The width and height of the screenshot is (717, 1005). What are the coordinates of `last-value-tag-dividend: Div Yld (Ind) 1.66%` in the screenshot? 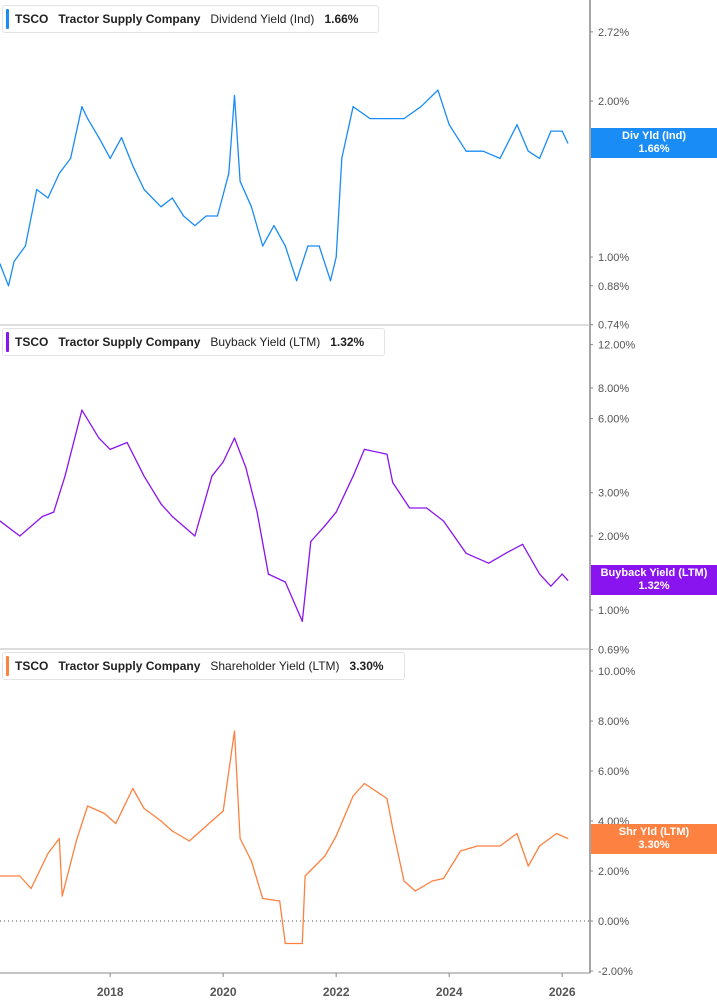 It's located at (654, 143).